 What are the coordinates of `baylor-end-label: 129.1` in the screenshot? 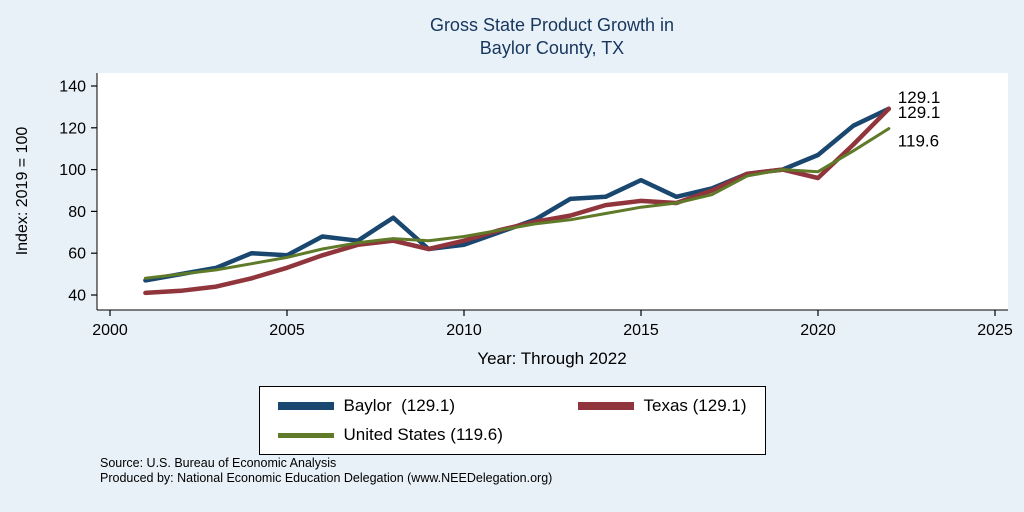 It's located at (919, 97).